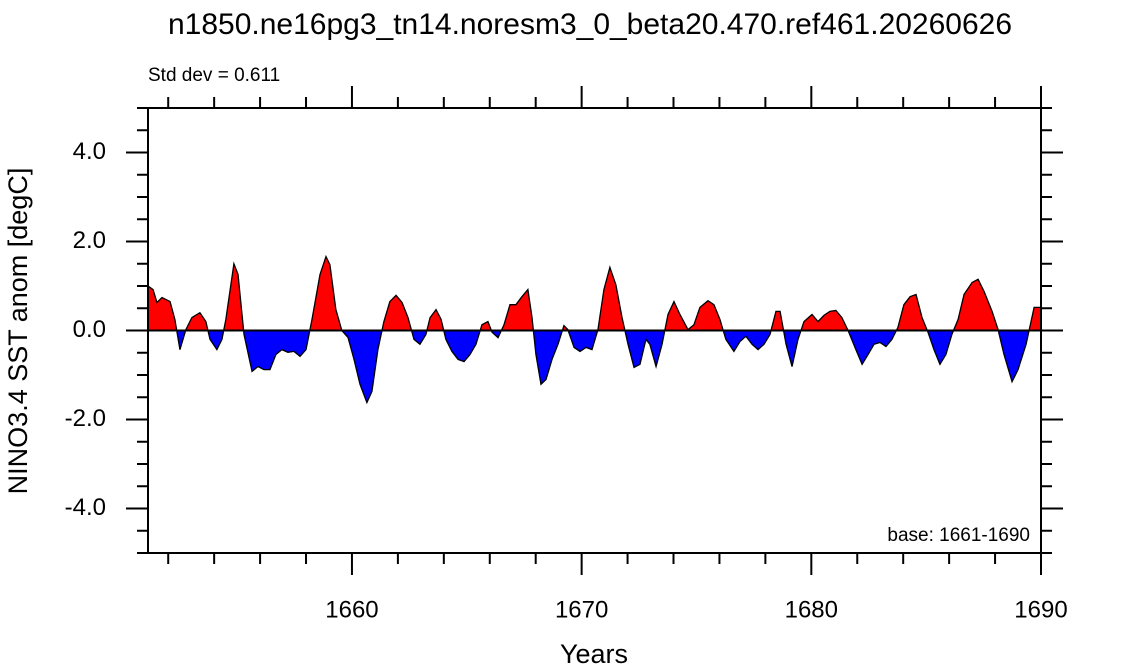 The height and width of the screenshot is (672, 1136). I want to click on y-tick-label: 2.0, so click(89, 240).